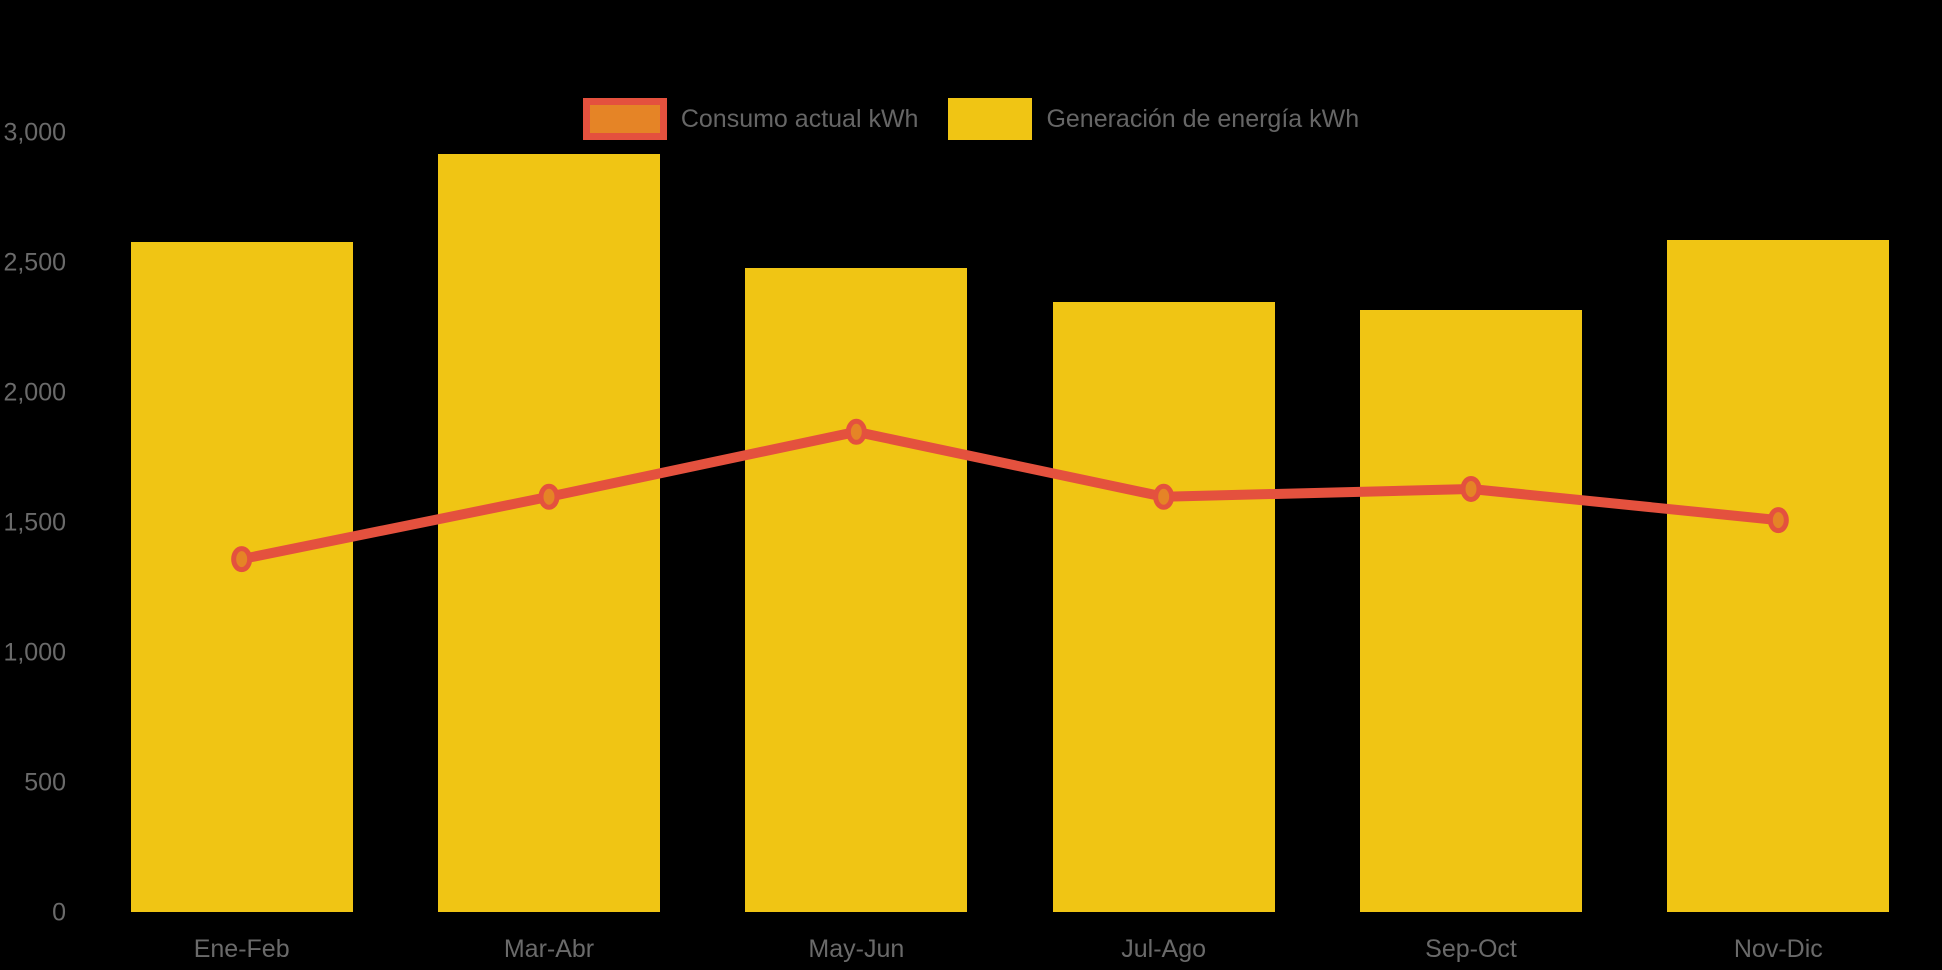 This screenshot has height=970, width=1942. What do you see at coordinates (1778, 576) in the screenshot?
I see `bar-nov-dic` at bounding box center [1778, 576].